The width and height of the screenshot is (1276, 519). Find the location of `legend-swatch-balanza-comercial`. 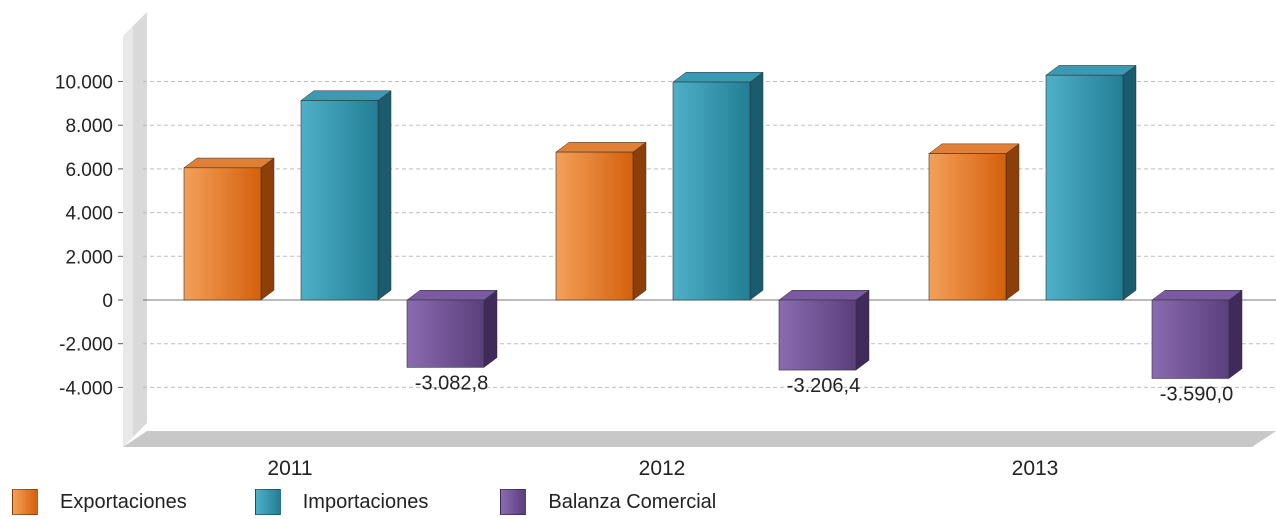

legend-swatch-balanza-comercial is located at coordinates (513, 502).